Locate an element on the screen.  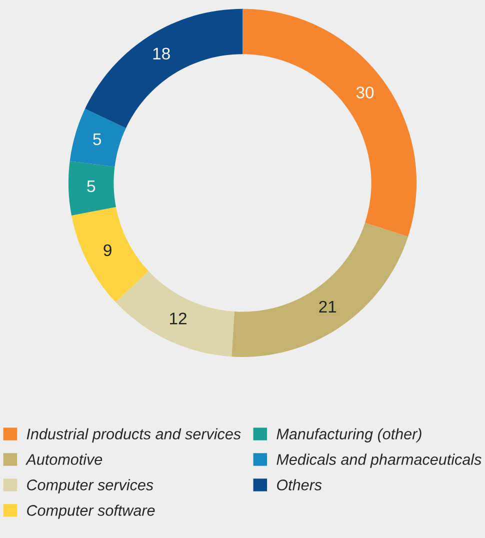
data-label: 12 is located at coordinates (178, 318).